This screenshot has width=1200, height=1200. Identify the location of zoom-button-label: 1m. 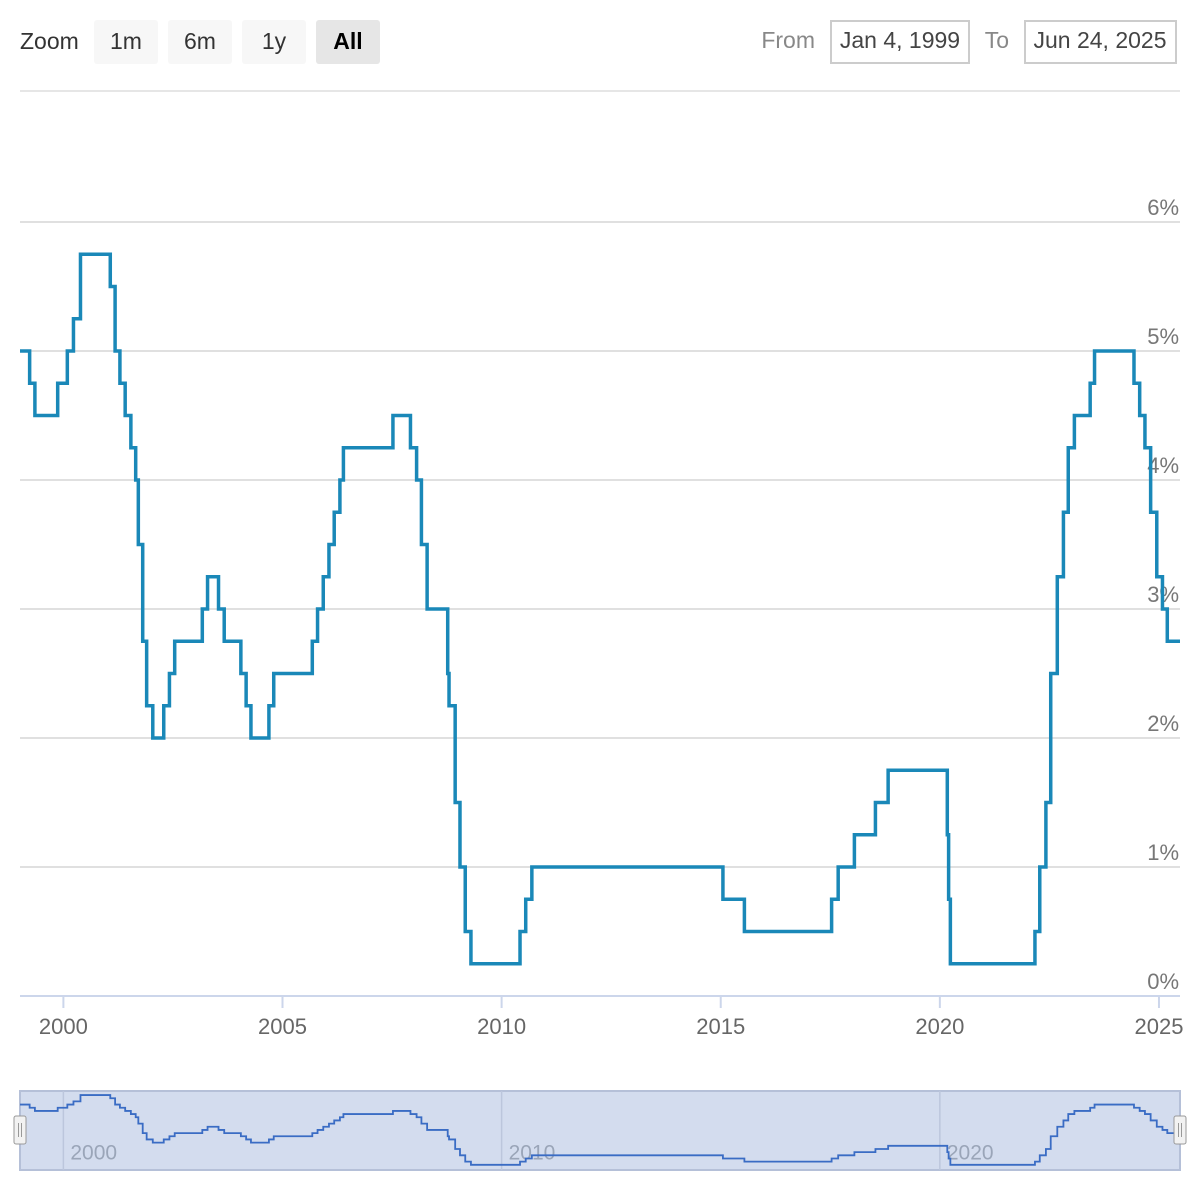
(126, 41).